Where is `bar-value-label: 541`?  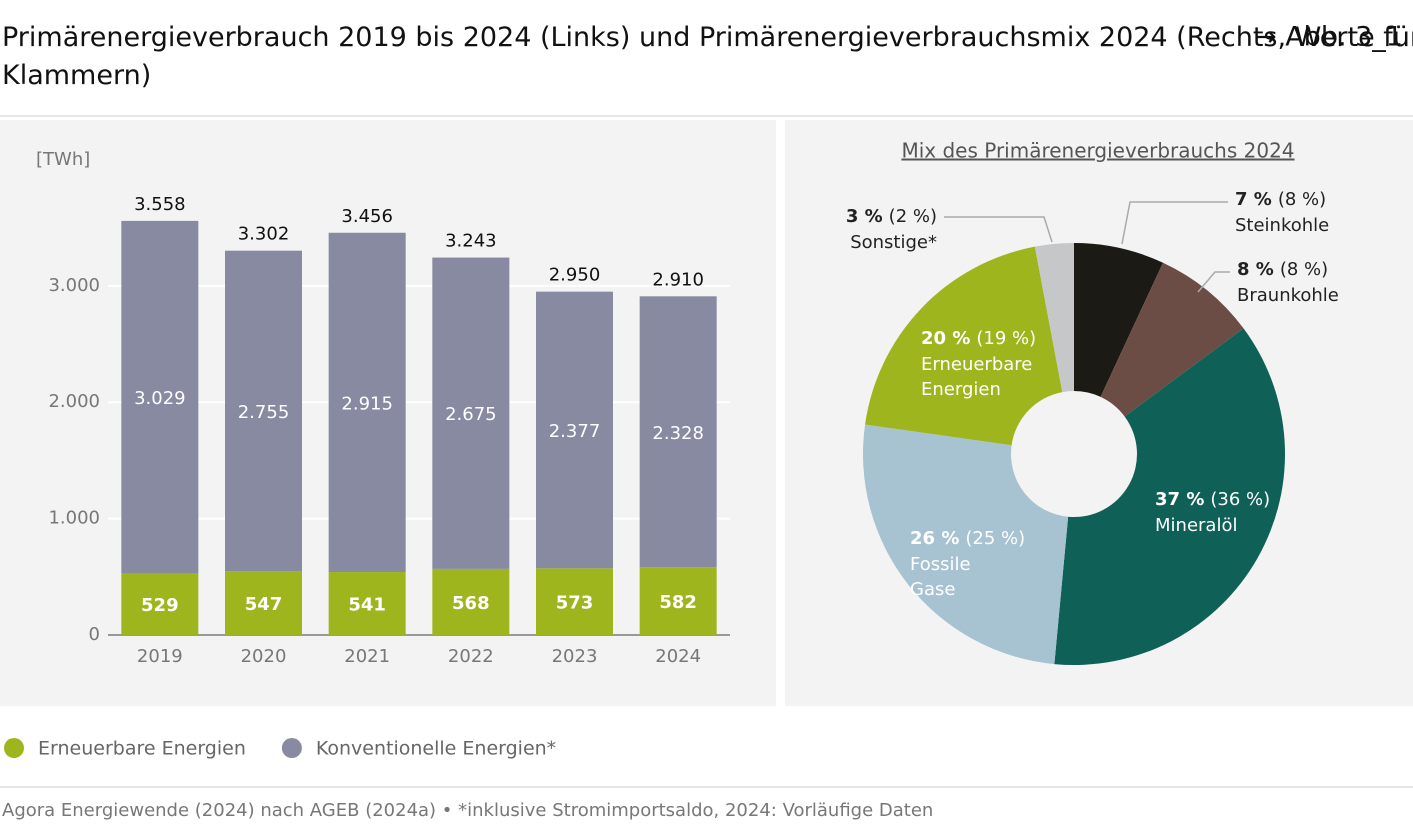
bar-value-label: 541 is located at coordinates (367, 605).